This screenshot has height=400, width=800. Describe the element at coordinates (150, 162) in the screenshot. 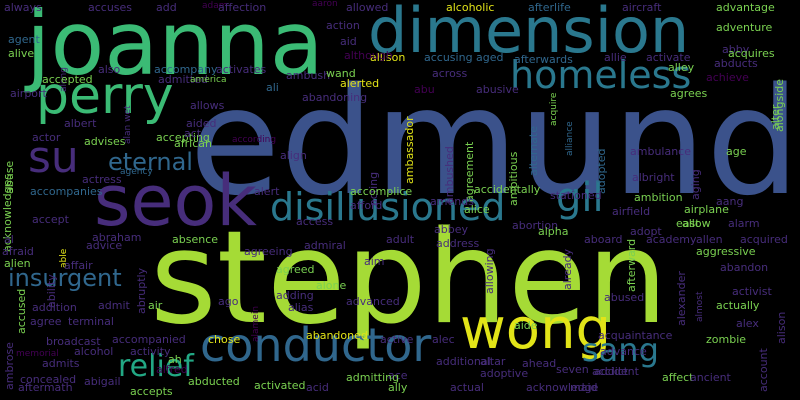

I see `word-eternal: eternal` at that location.